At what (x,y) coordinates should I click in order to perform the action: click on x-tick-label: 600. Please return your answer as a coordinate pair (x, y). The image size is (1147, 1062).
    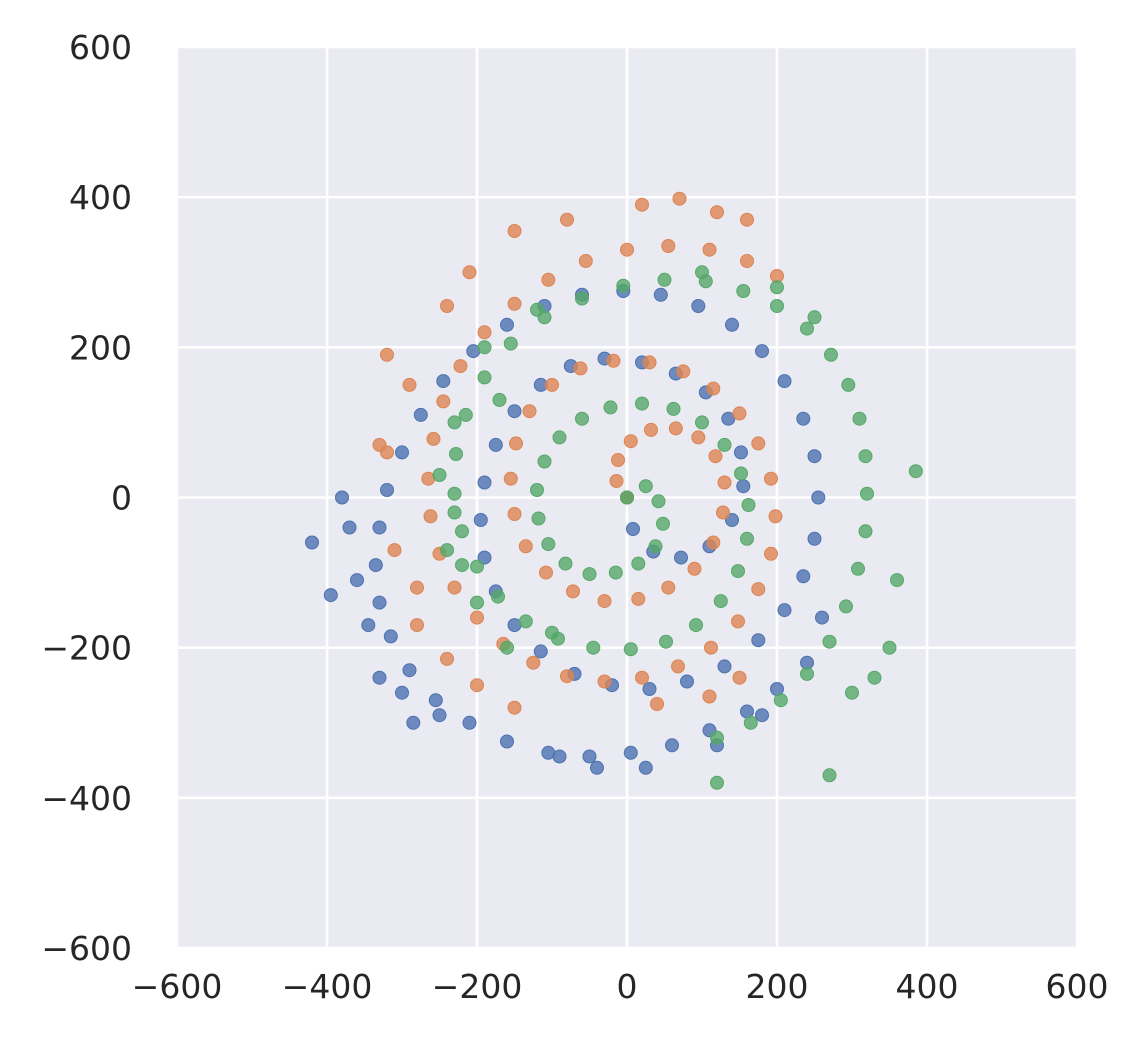
    Looking at the image, I should click on (1077, 986).